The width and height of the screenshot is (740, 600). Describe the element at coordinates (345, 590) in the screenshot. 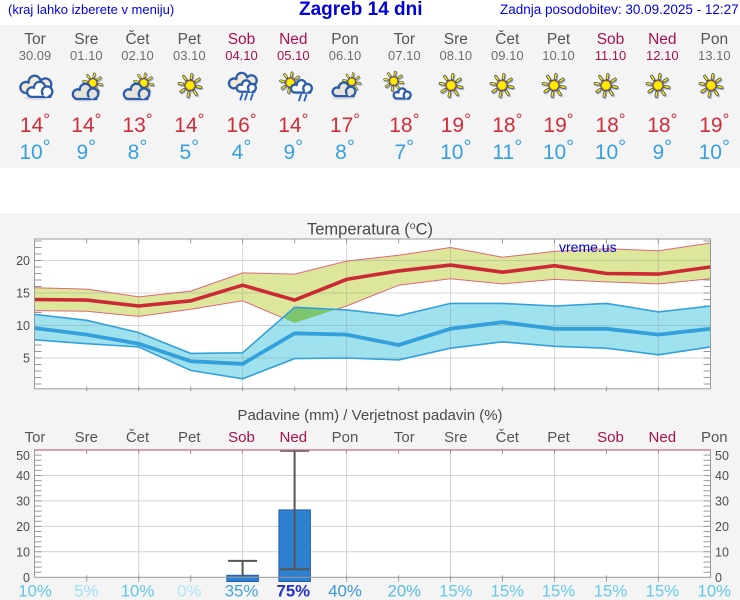

I see `svg-text: 40%` at that location.